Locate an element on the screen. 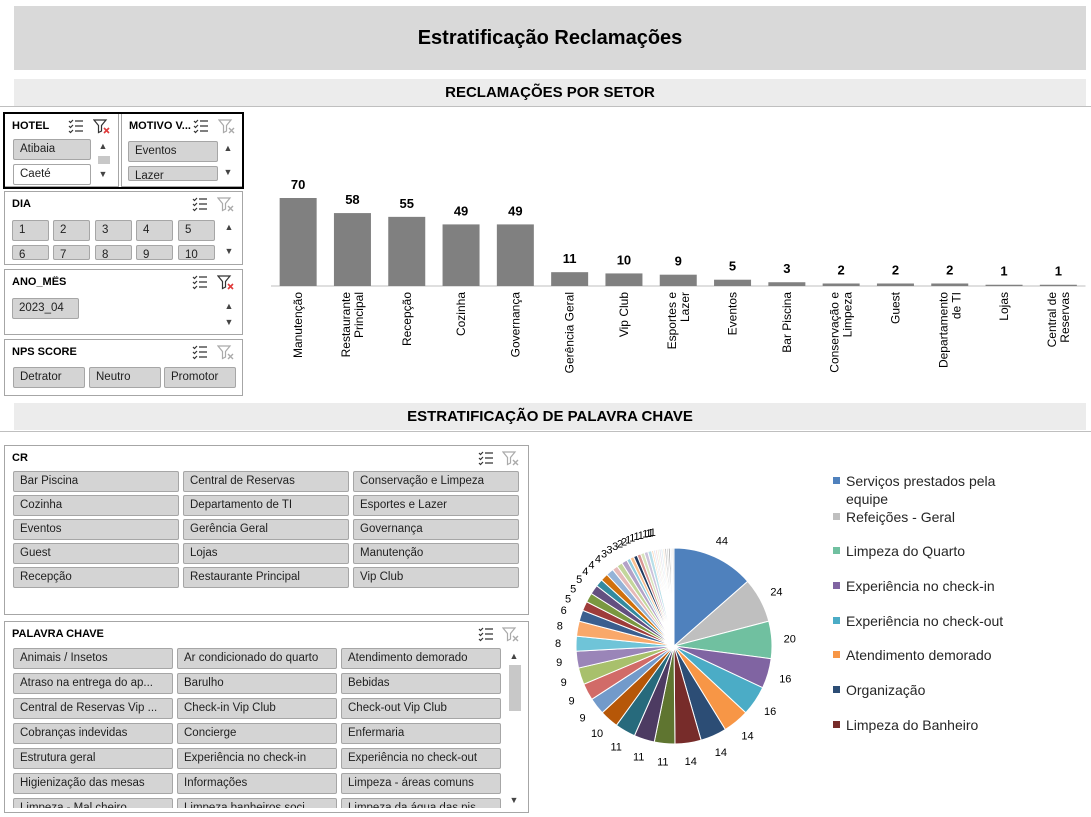 The height and width of the screenshot is (817, 1091). cr-slicer-item: Governança is located at coordinates (436, 529).